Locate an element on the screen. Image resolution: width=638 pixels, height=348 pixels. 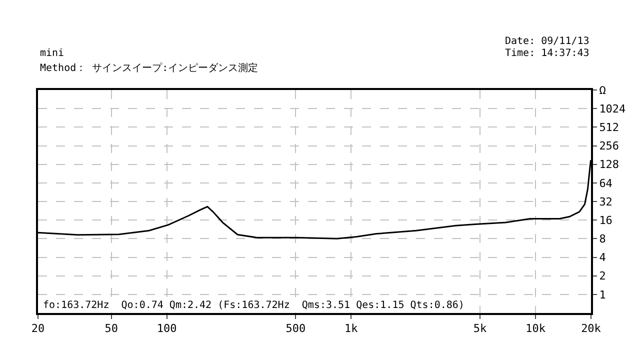
y-tick-label: 512 is located at coordinates (609, 127).